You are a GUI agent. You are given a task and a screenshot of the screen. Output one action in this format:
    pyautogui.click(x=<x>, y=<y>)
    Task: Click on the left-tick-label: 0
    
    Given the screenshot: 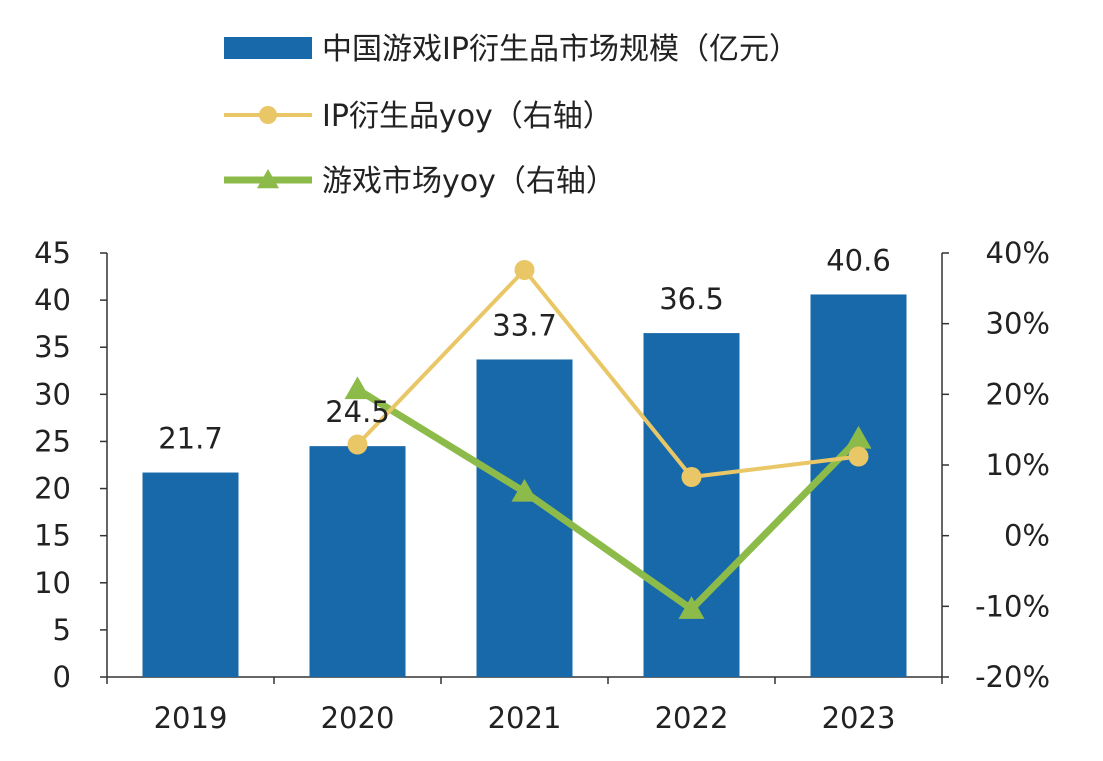 What is the action you would take?
    pyautogui.click(x=62, y=677)
    